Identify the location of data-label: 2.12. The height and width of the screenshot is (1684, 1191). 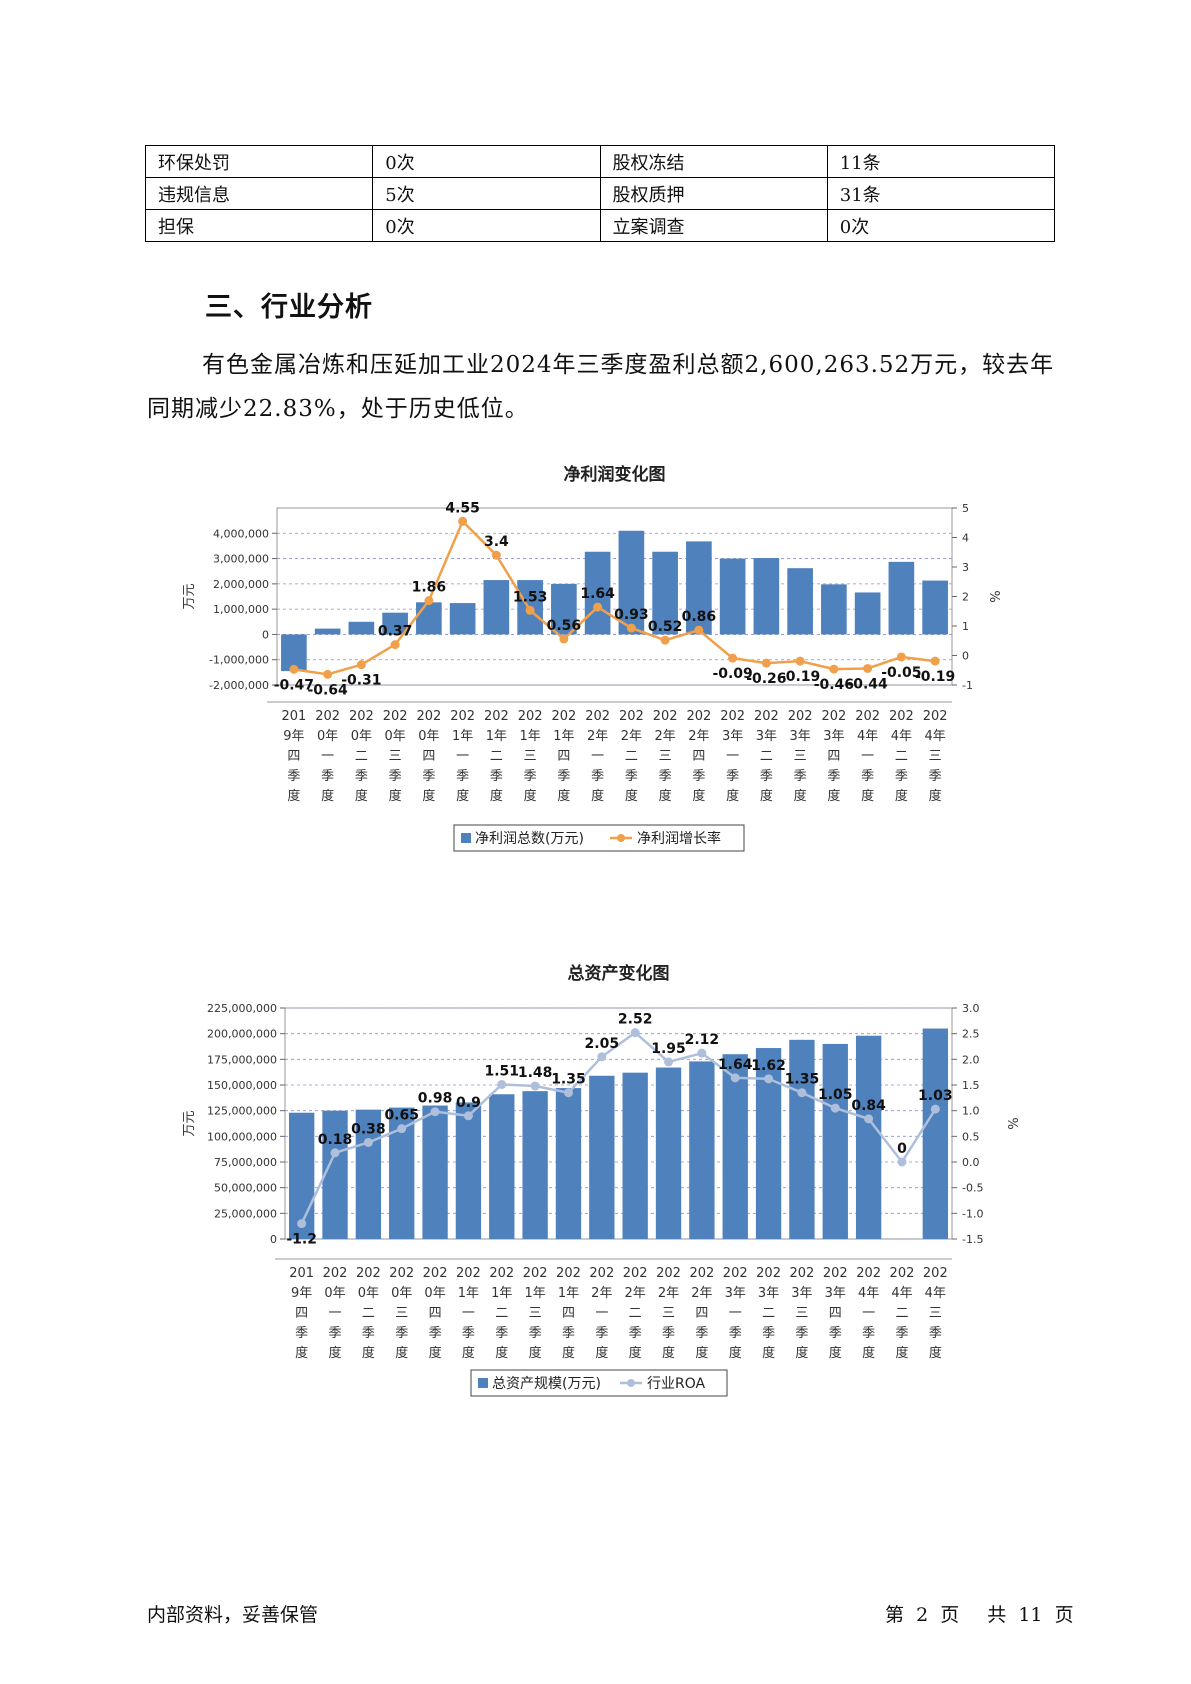
(702, 1040).